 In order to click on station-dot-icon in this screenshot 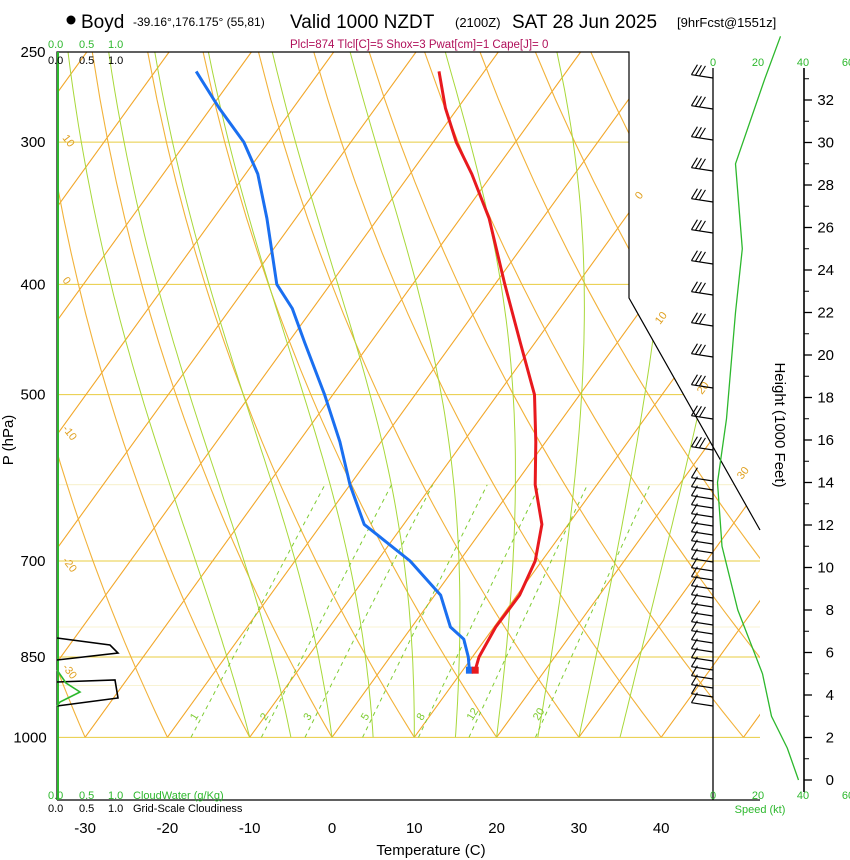, I will do `click(71, 20)`.